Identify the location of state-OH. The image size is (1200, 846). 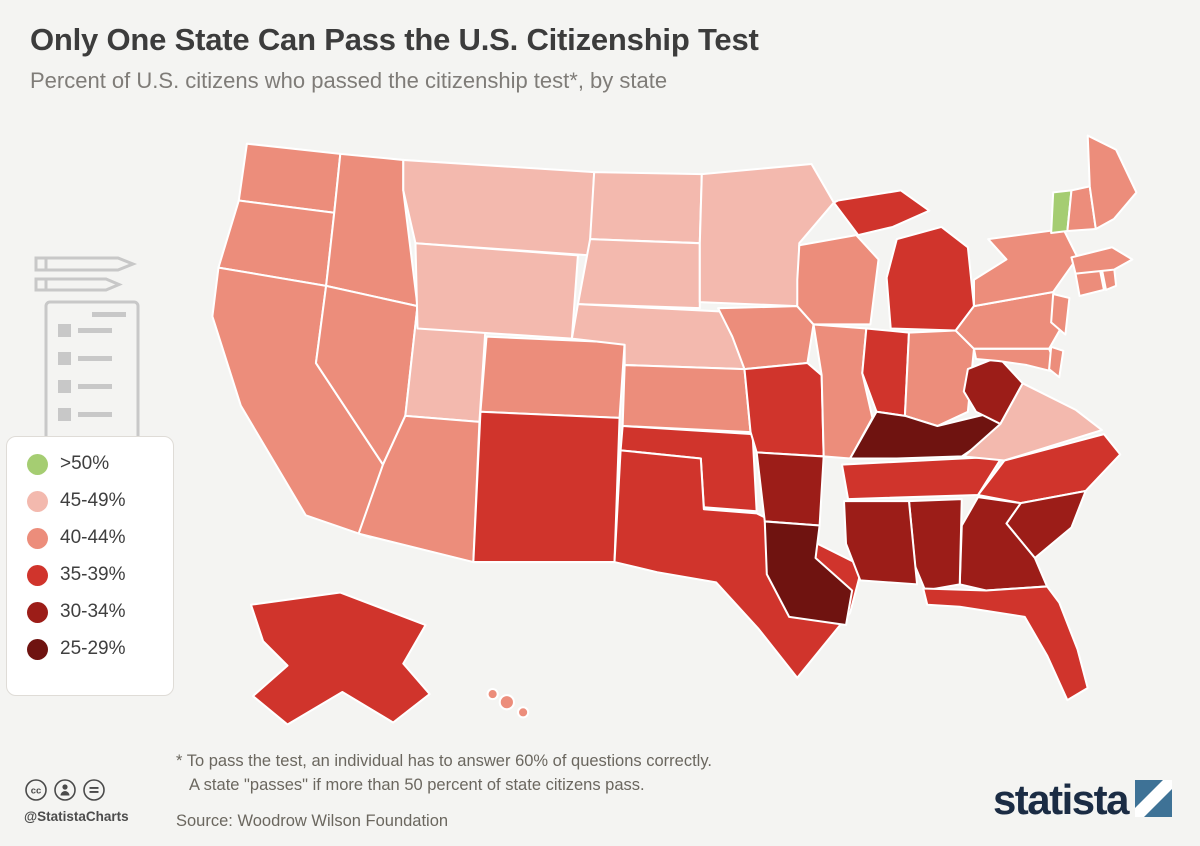
(939, 378).